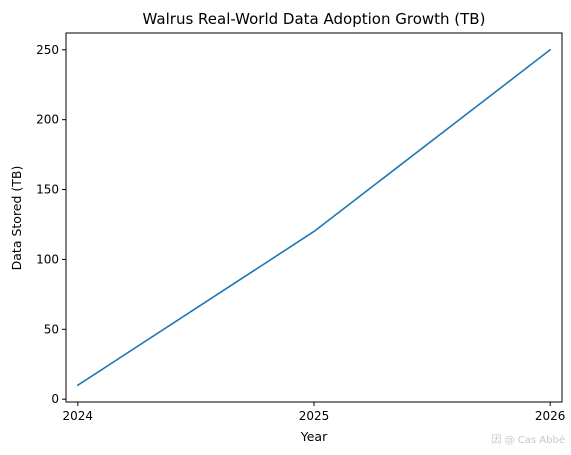 The image size is (571, 455). I want to click on y-tick-label: 0, so click(55, 399).